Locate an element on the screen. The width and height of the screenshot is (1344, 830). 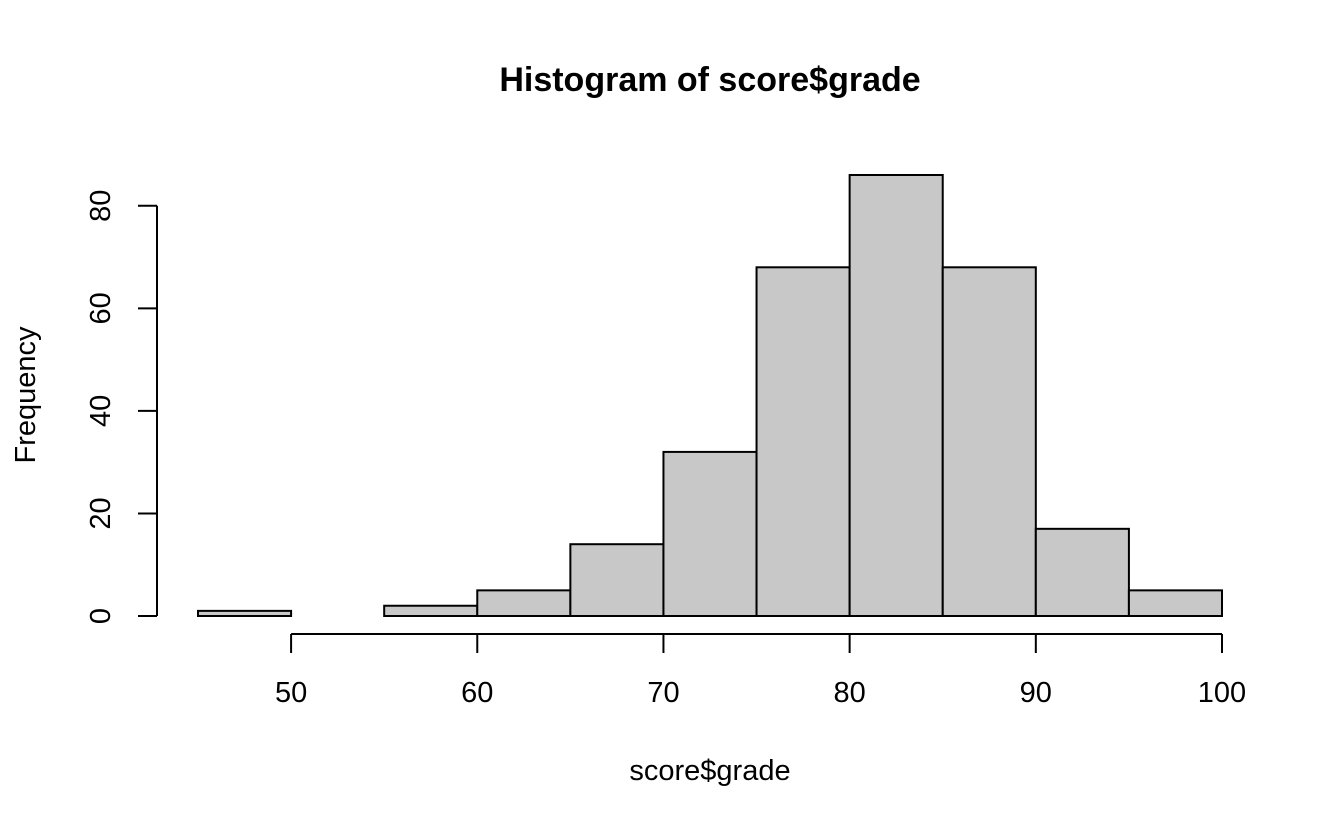
y-axis-label: Frequency is located at coordinates (26, 395).